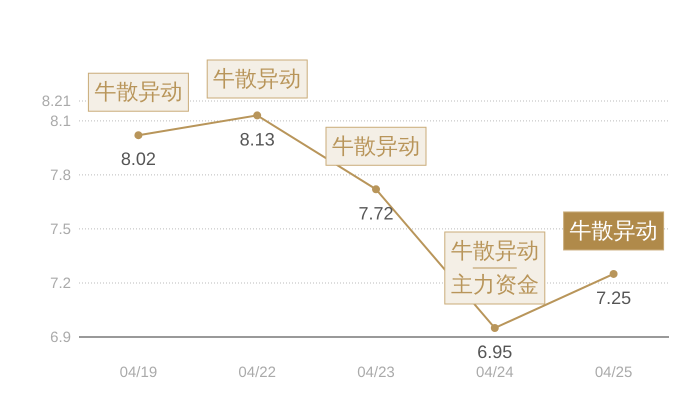  I want to click on x-tick-label: 04/24, so click(495, 372).